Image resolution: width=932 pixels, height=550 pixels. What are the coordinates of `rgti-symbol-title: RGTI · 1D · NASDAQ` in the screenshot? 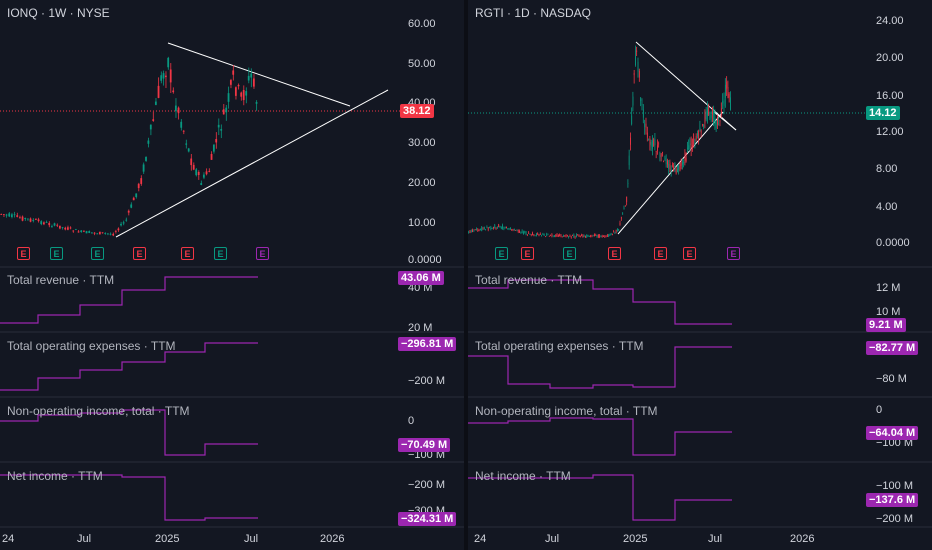 It's located at (533, 13).